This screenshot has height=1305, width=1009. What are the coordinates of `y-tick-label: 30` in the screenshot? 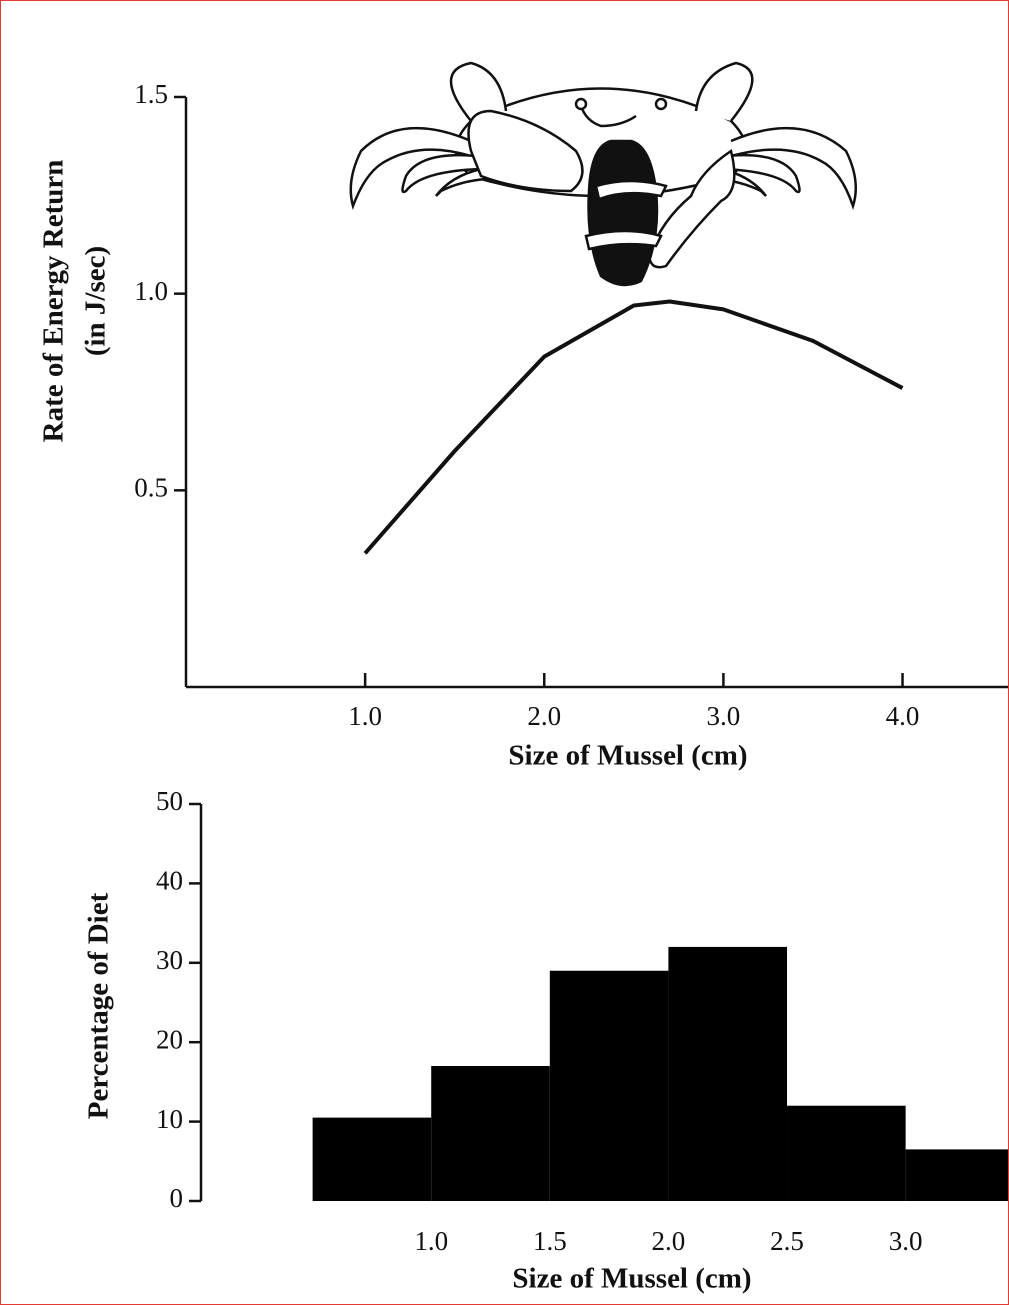 It's located at (169, 960).